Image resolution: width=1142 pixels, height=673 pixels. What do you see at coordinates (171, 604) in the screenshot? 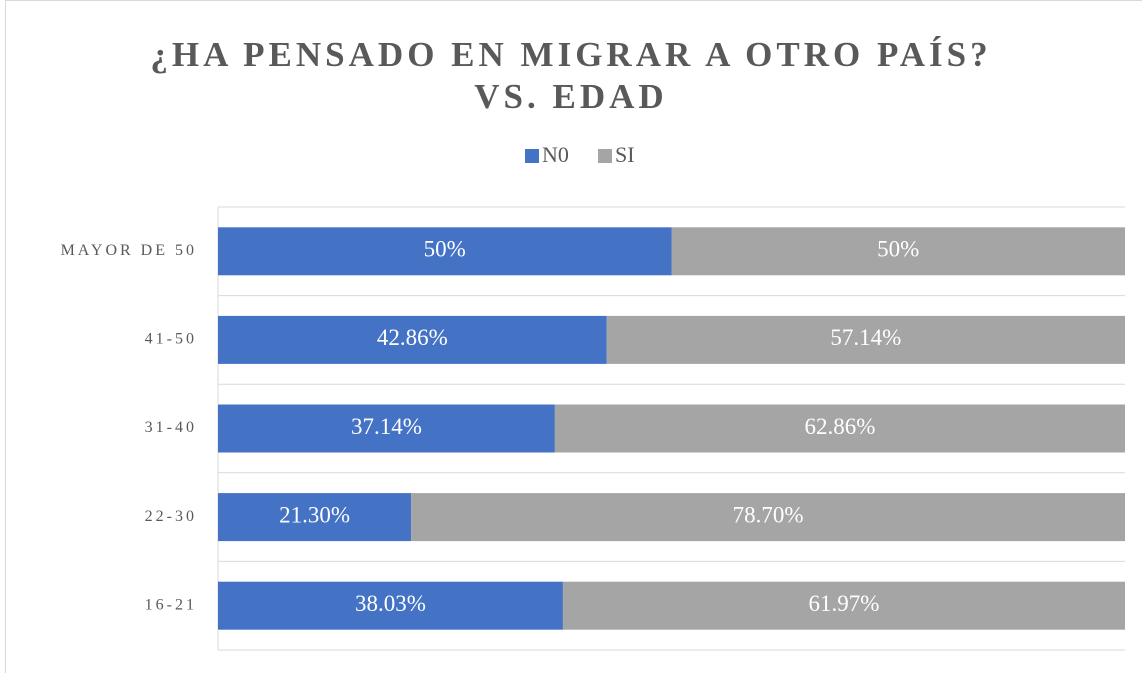
I see `y-tick-label: 16-21` at bounding box center [171, 604].